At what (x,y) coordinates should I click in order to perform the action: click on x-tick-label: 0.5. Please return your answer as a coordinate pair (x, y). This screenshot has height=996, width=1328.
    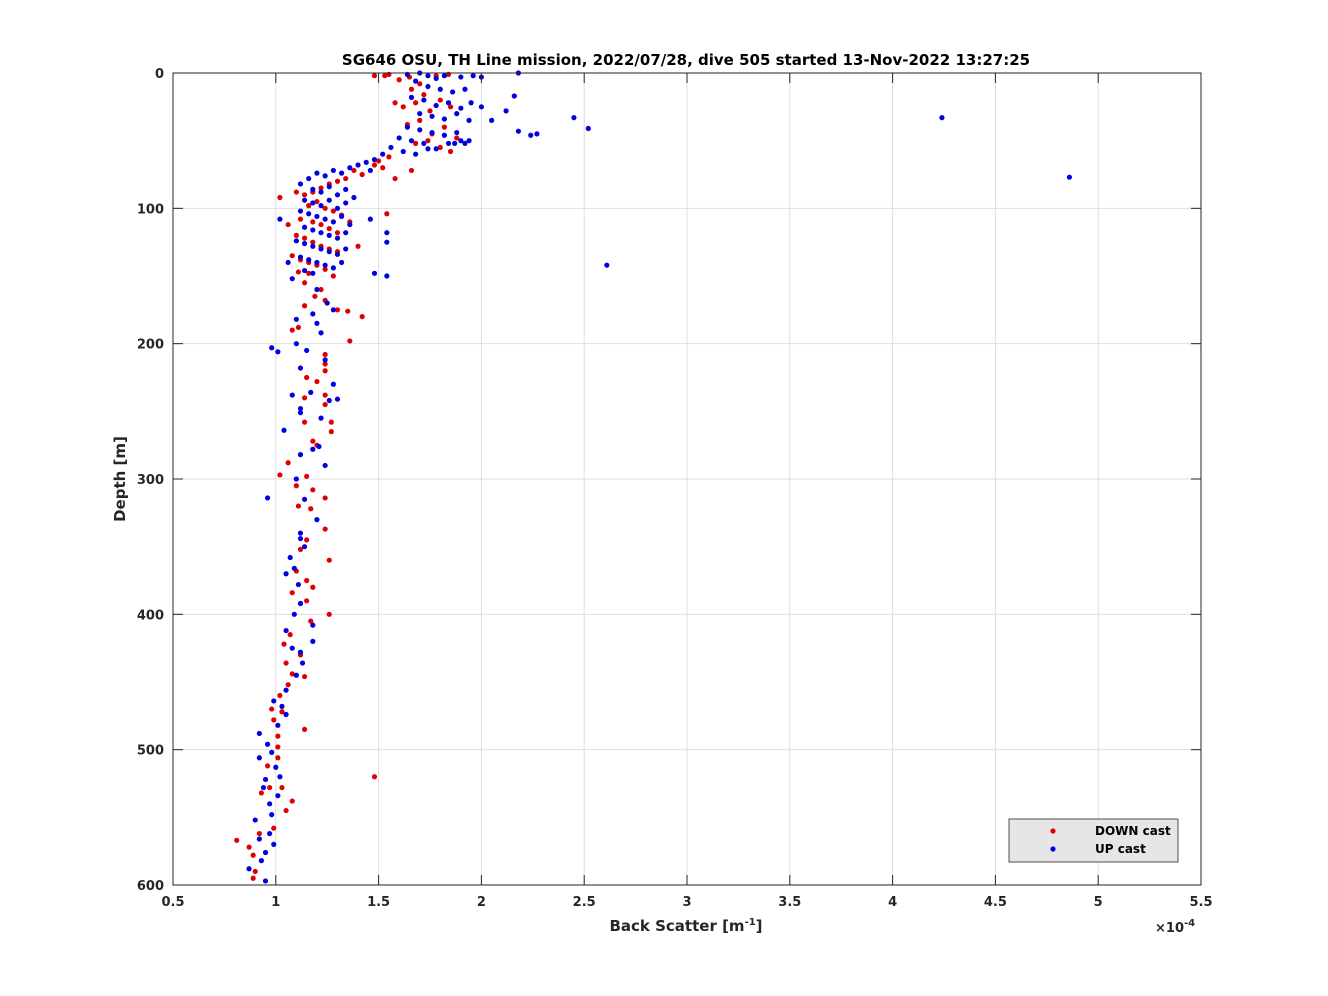
    Looking at the image, I should click on (172, 902).